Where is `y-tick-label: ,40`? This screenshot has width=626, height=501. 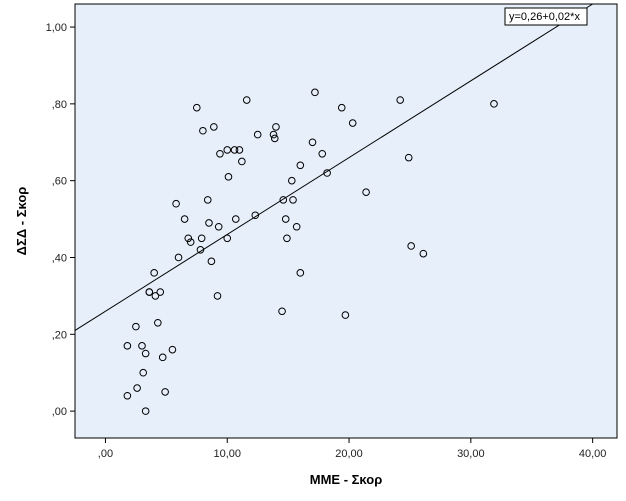
y-tick-label: ,40 is located at coordinates (59, 258).